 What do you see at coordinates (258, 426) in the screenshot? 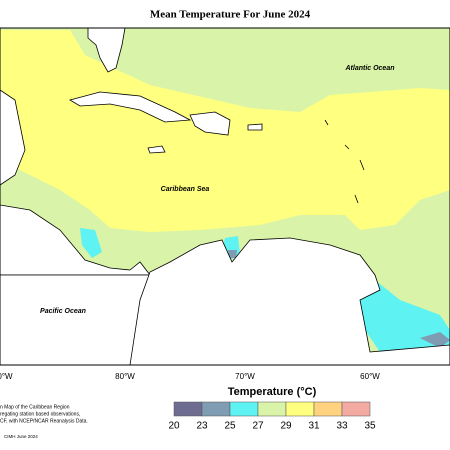
I see `legend-tick-label: 27` at bounding box center [258, 426].